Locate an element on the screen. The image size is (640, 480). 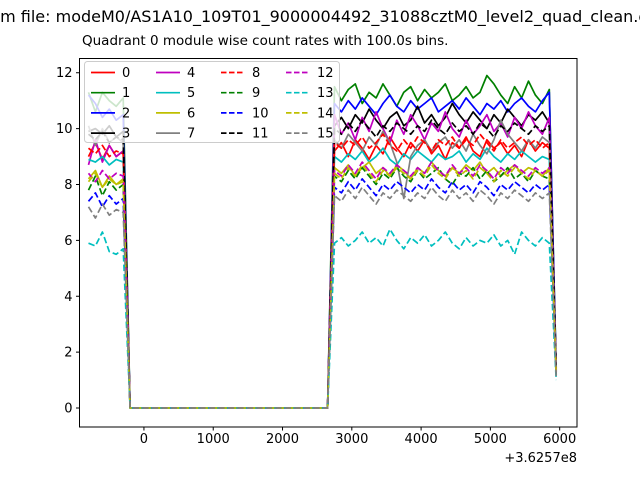
y-tick-label: 8 is located at coordinates (68, 185).